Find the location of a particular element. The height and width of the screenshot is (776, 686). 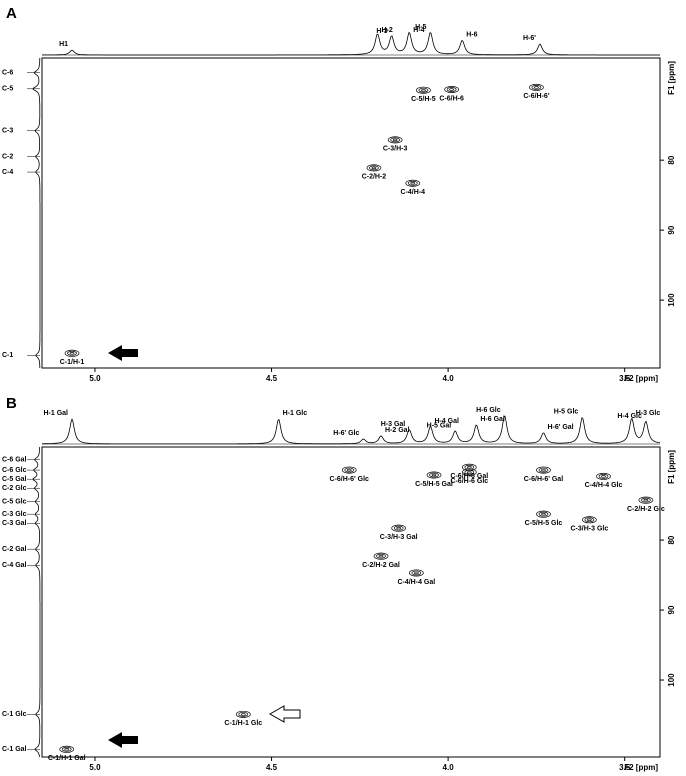

peak-label: C-2/H-2 is located at coordinates (374, 177).